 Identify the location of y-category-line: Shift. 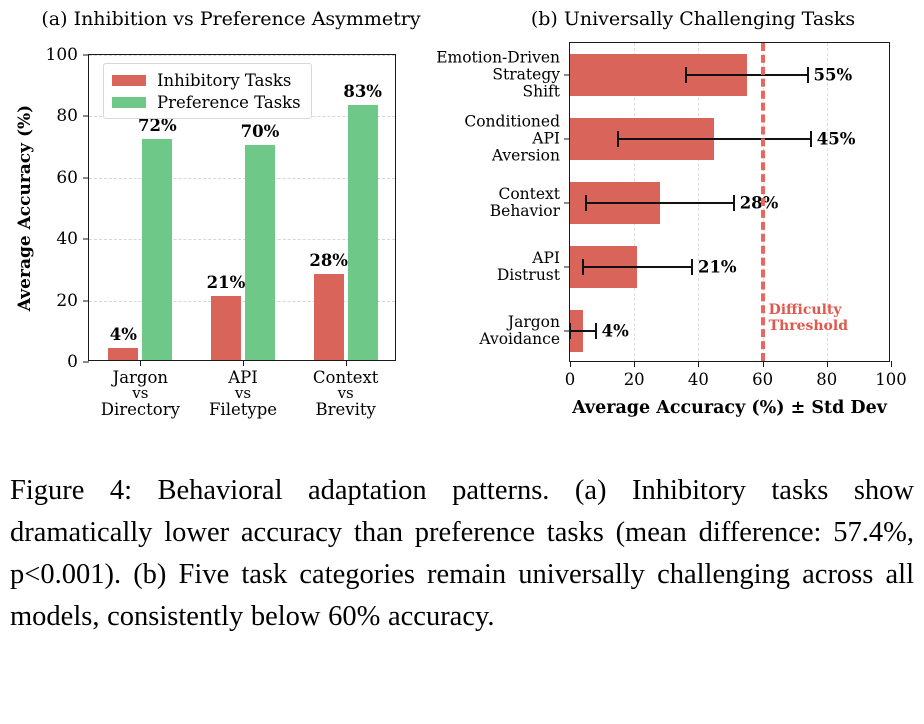
(541, 91).